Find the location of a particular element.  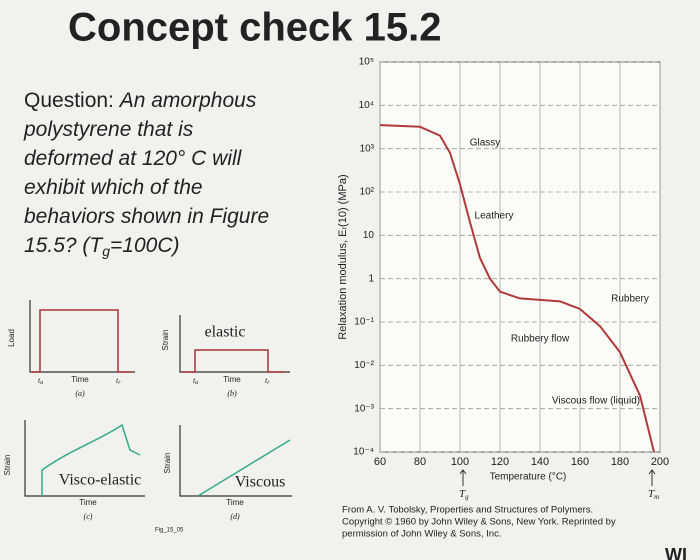

panel-b: Strain elastic Time (b) ta tr is located at coordinates (225, 356).